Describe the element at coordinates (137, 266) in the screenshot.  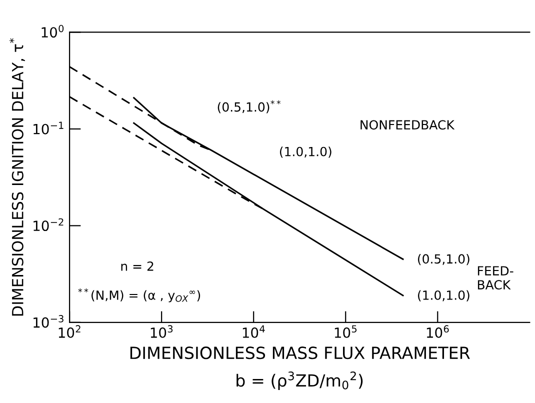
I see `annotation: n = 2` at that location.